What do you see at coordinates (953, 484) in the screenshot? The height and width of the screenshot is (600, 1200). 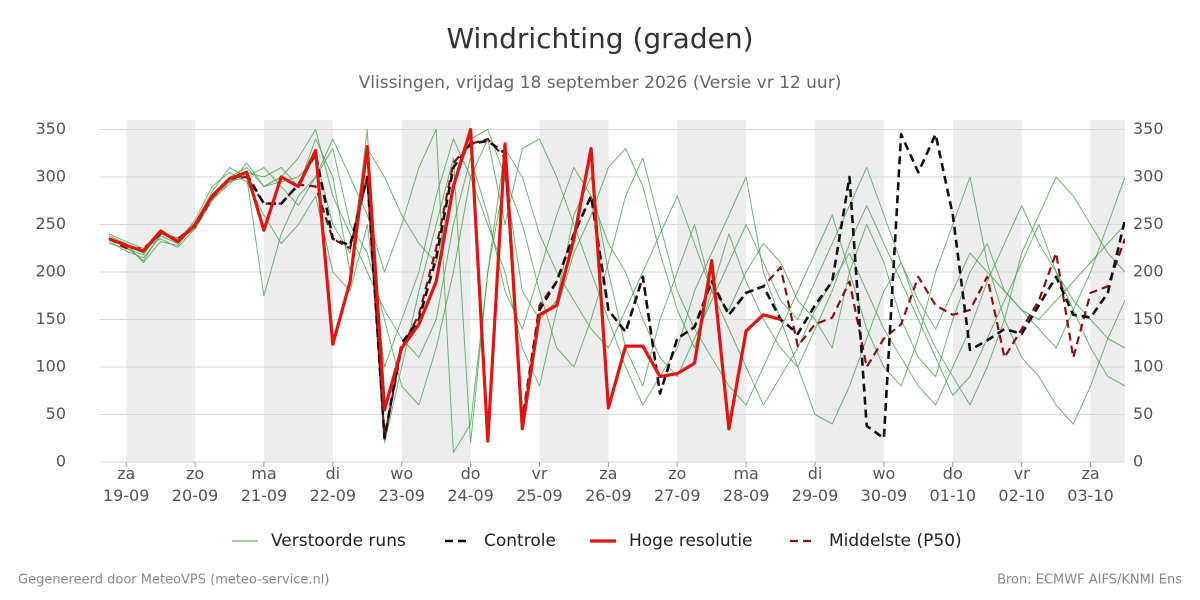 I see `x-tick-label: do 01-10` at bounding box center [953, 484].